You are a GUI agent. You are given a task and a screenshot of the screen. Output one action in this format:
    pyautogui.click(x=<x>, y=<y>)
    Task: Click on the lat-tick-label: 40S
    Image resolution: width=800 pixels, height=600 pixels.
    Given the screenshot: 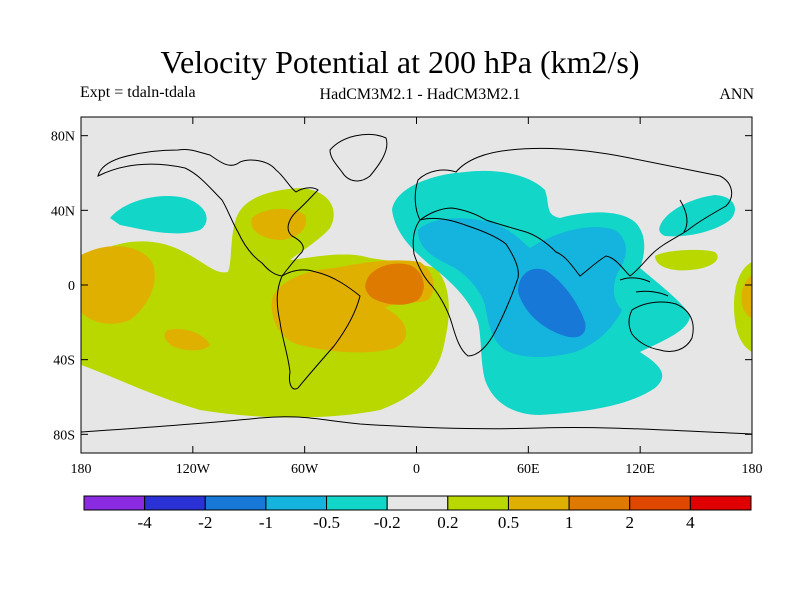 What is the action you would take?
    pyautogui.click(x=64, y=361)
    